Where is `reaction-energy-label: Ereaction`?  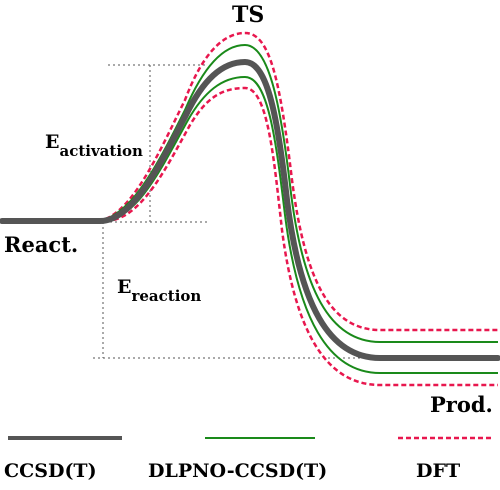 reaction-energy-label: Ereaction is located at coordinates (159, 290).